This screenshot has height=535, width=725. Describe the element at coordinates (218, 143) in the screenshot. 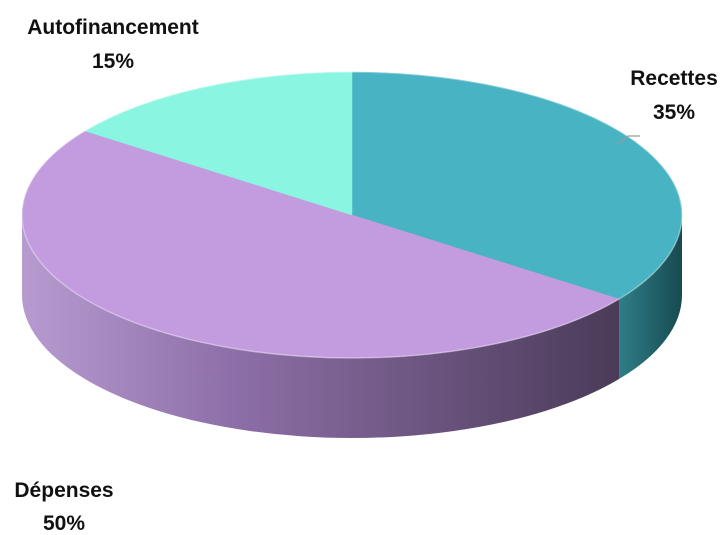

I see `slice-autofinancement` at that location.